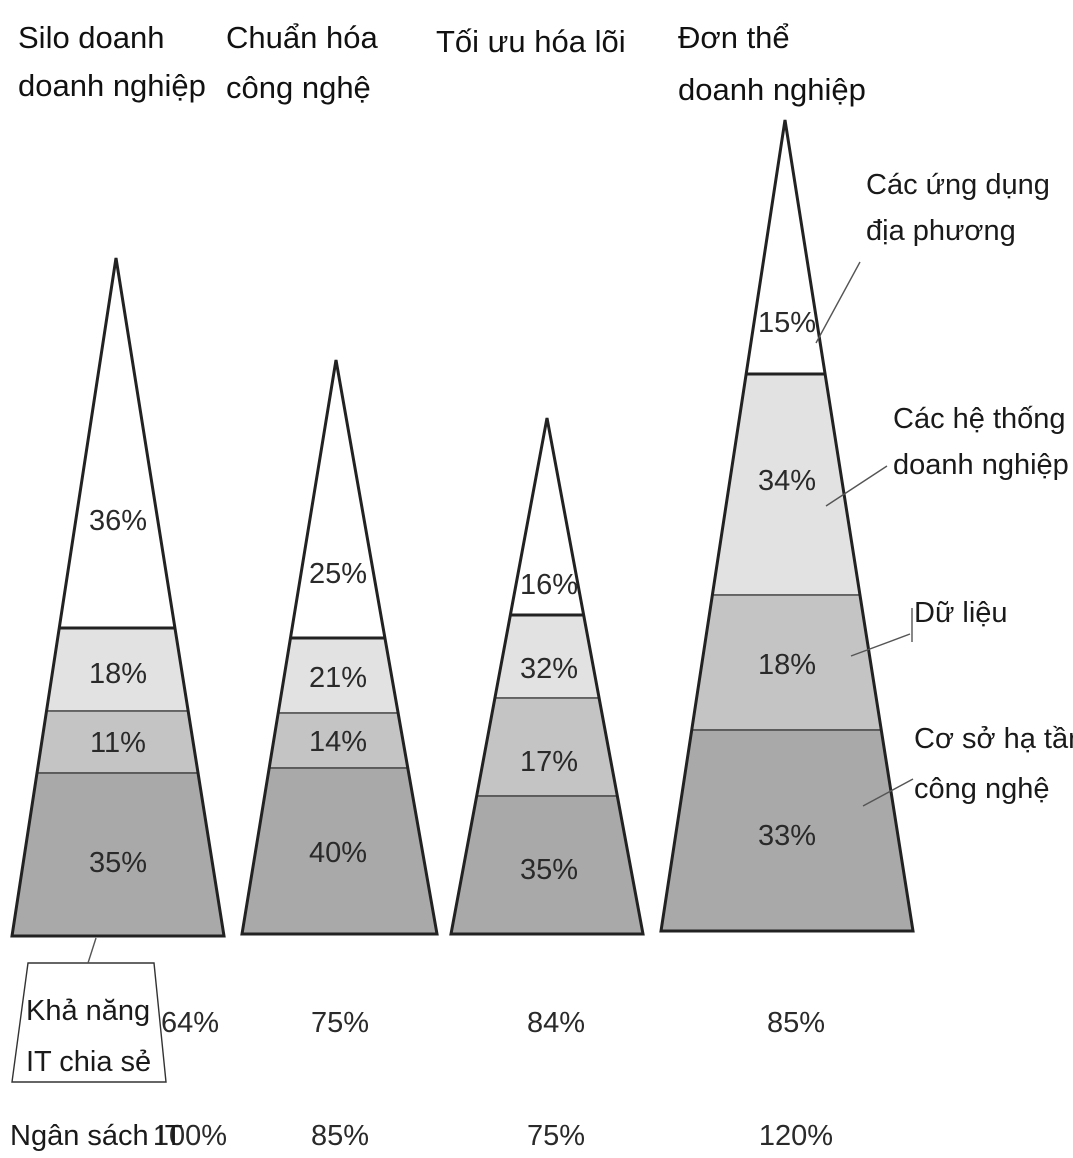  Describe the element at coordinates (787, 323) in the screenshot. I see `segment-value-label: 15%` at that location.